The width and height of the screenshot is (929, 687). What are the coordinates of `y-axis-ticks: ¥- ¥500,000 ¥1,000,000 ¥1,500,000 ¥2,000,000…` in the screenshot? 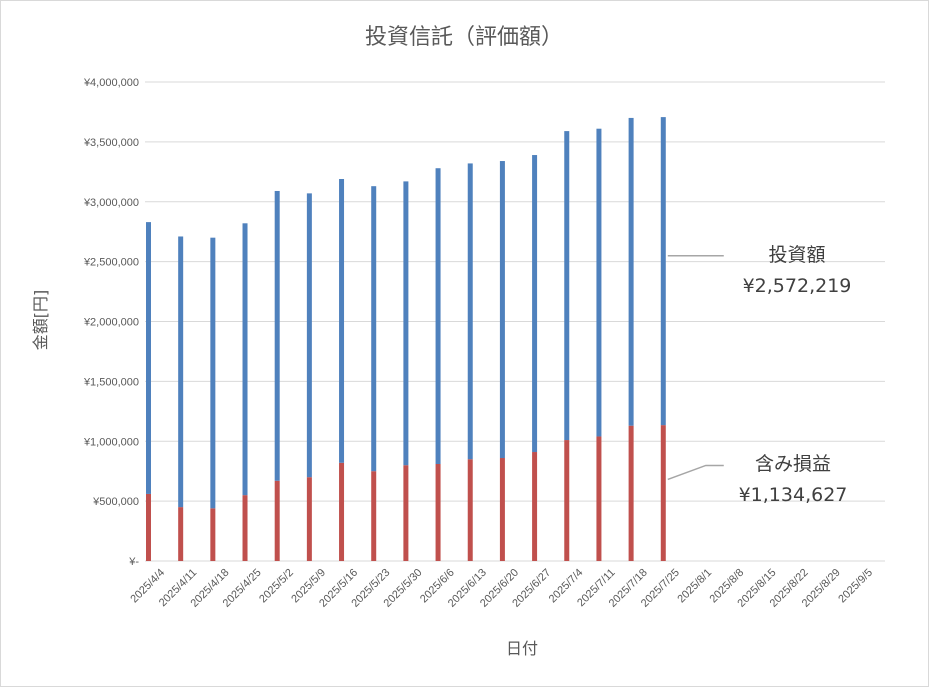 It's located at (111, 322).